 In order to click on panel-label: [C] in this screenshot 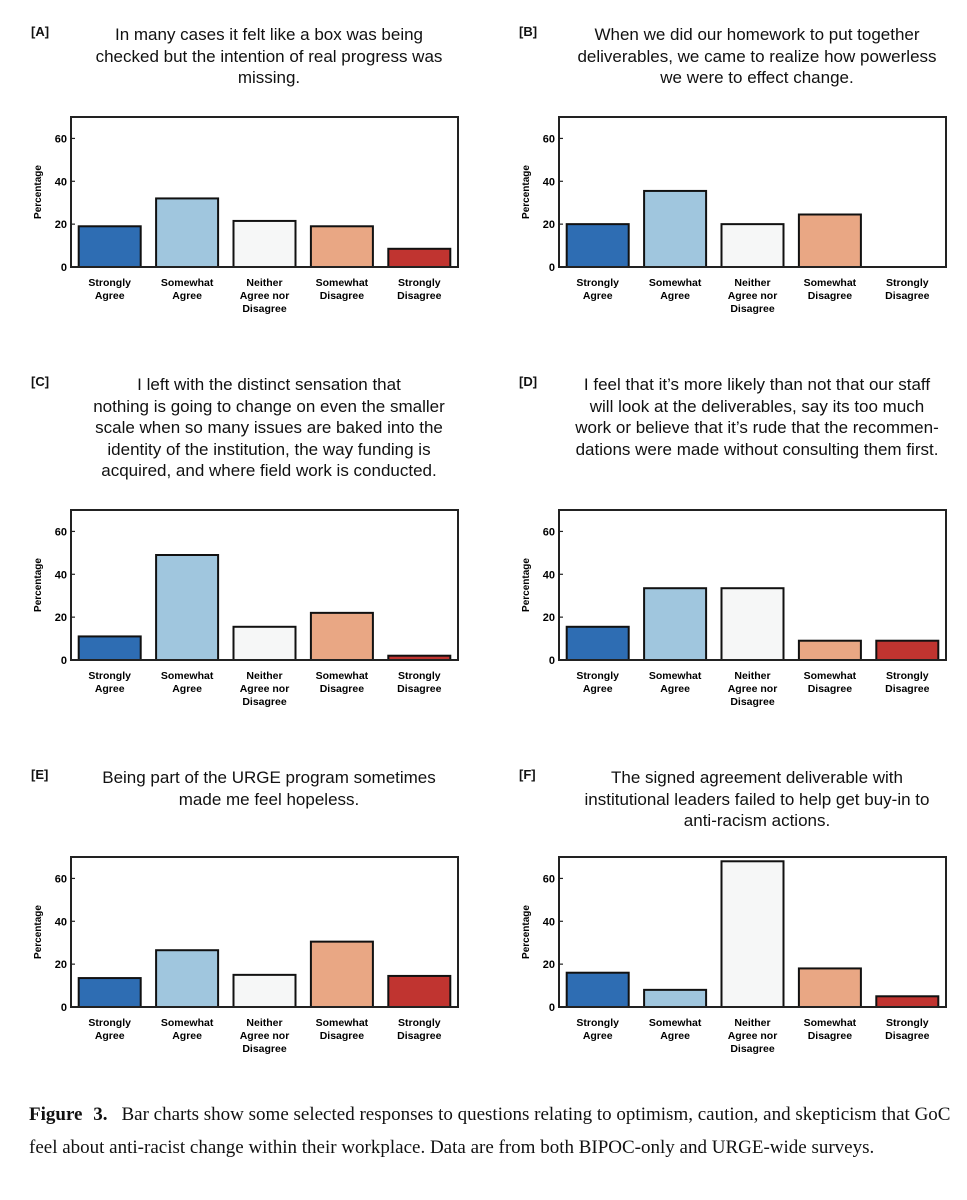, I will do `click(40, 381)`.